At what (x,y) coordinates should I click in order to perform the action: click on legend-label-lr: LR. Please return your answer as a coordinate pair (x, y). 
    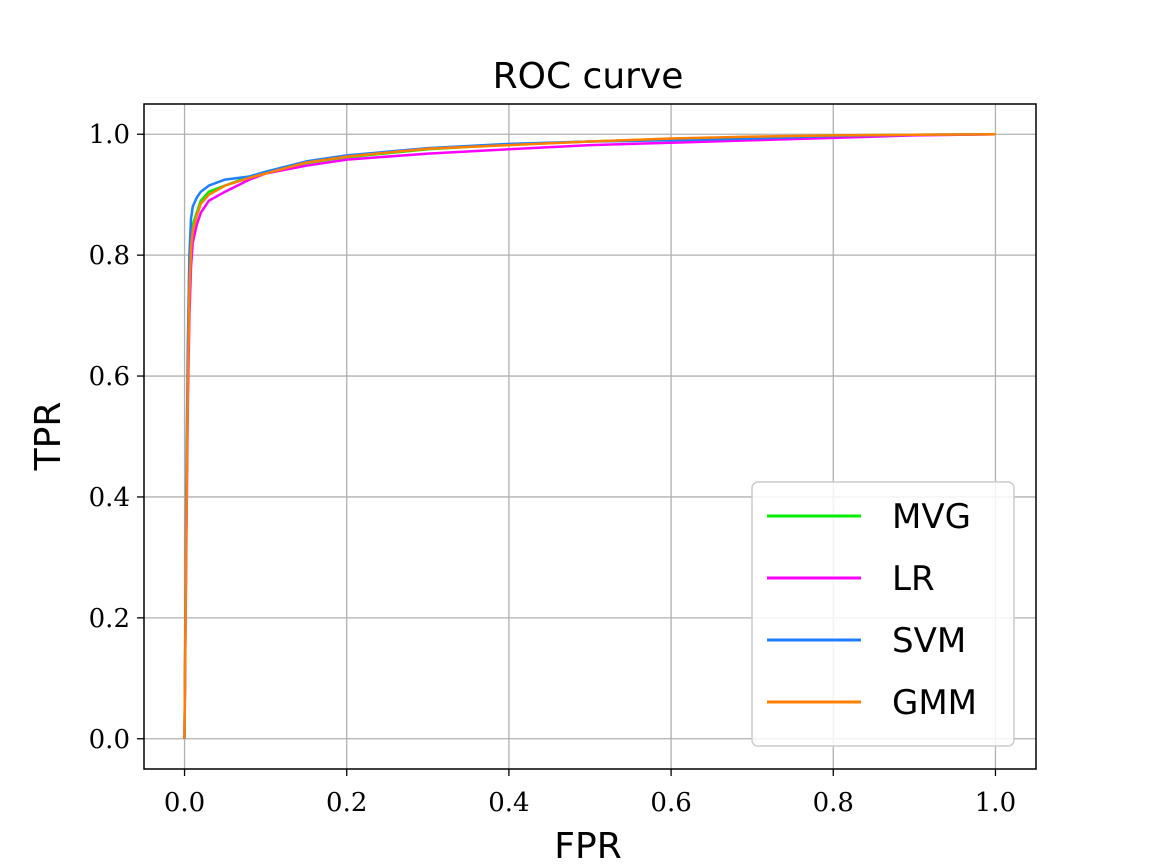
    Looking at the image, I should click on (913, 579).